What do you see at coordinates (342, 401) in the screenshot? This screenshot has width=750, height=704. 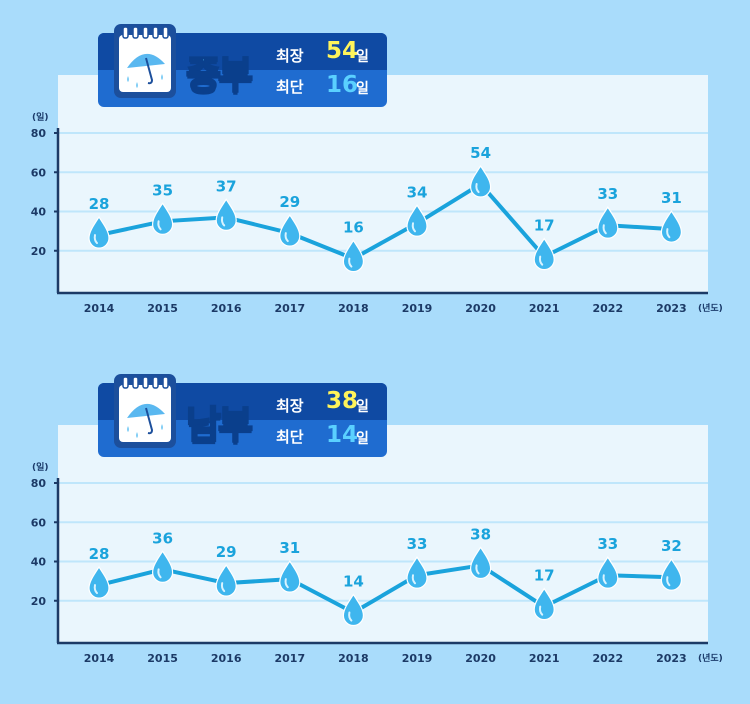 I see `max-value: 38` at bounding box center [342, 401].